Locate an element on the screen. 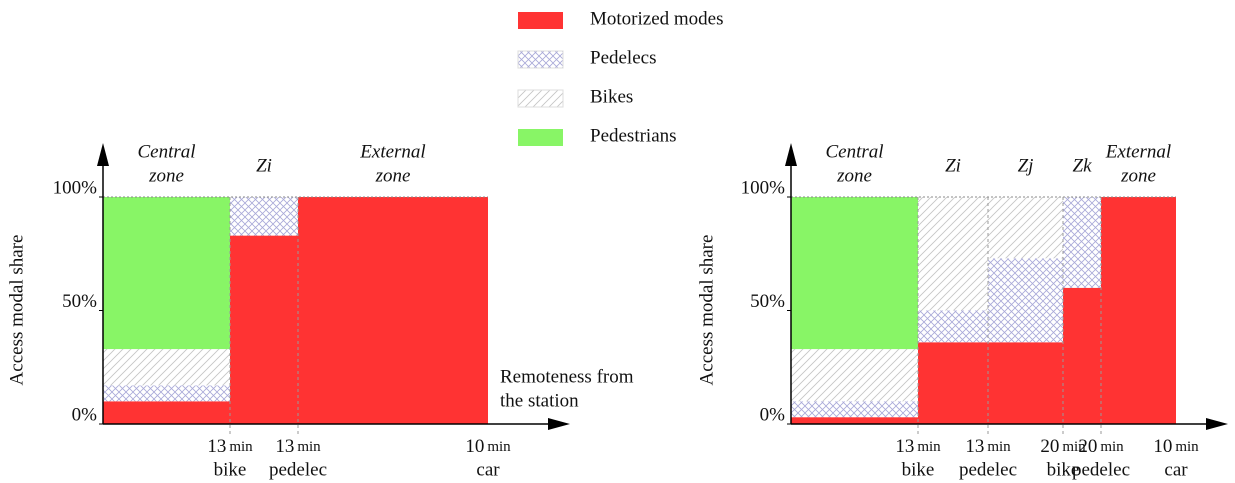 The image size is (1235, 483). legend-label: Motorized modes is located at coordinates (657, 18).